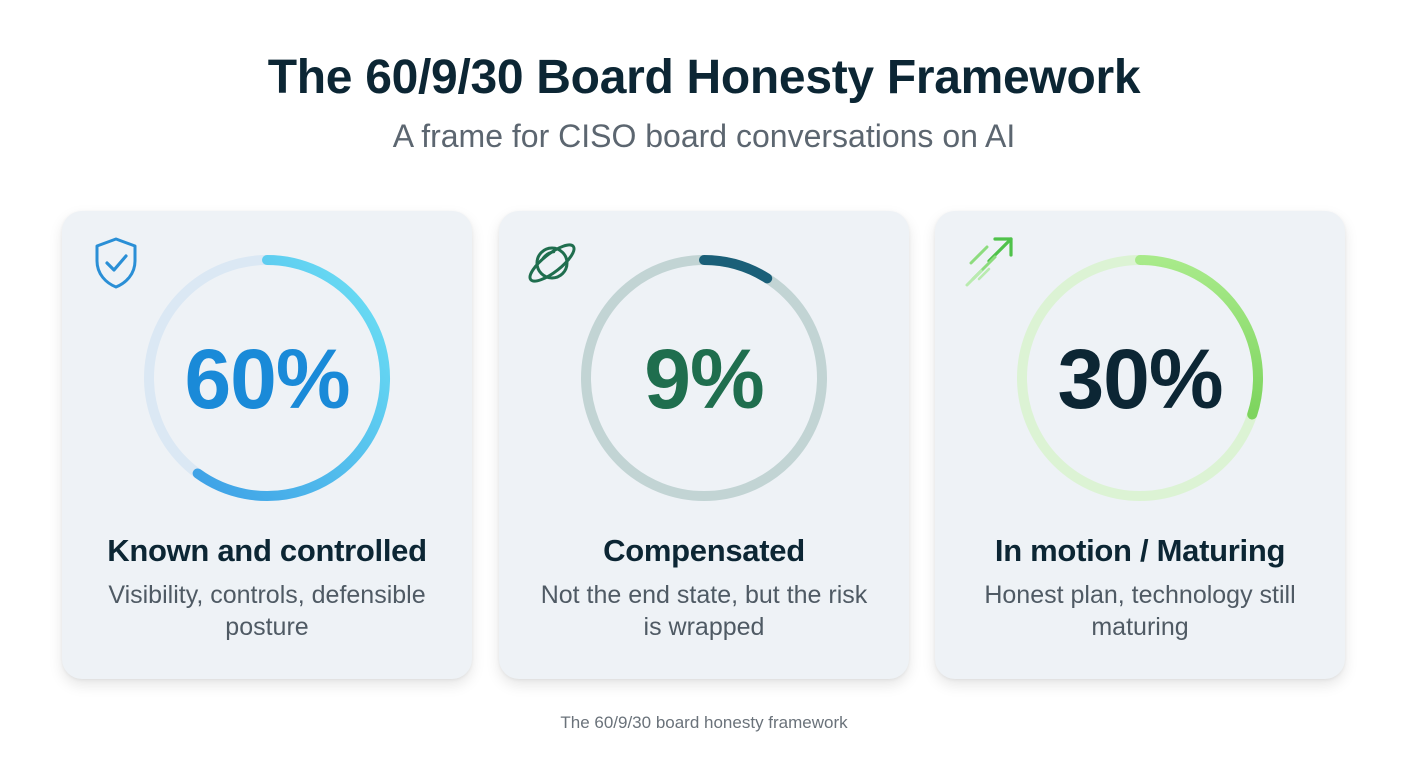 The width and height of the screenshot is (1408, 768). What do you see at coordinates (267, 550) in the screenshot?
I see `card-label: Known and controlled` at bounding box center [267, 550].